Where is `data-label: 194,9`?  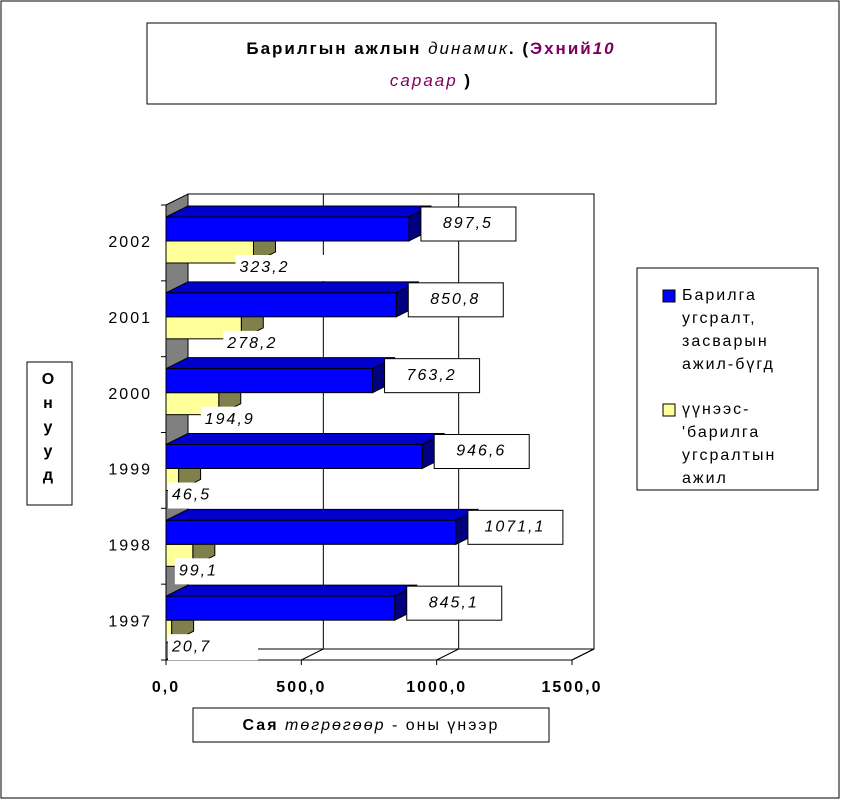
data-label: 194,9 is located at coordinates (230, 419).